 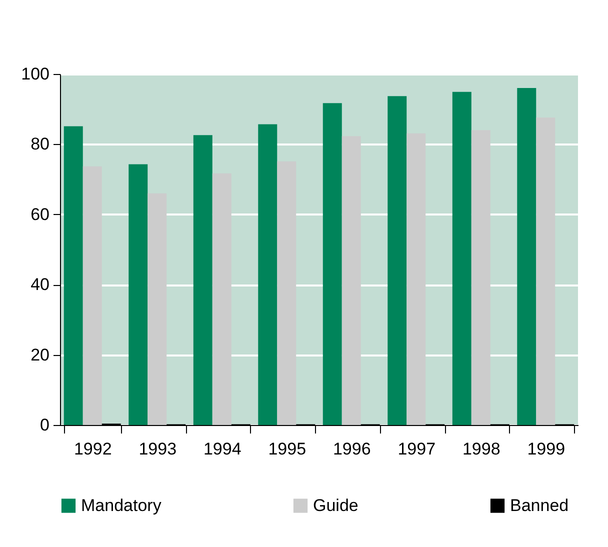 I want to click on x-tick-label: 1993, so click(x=157, y=449).